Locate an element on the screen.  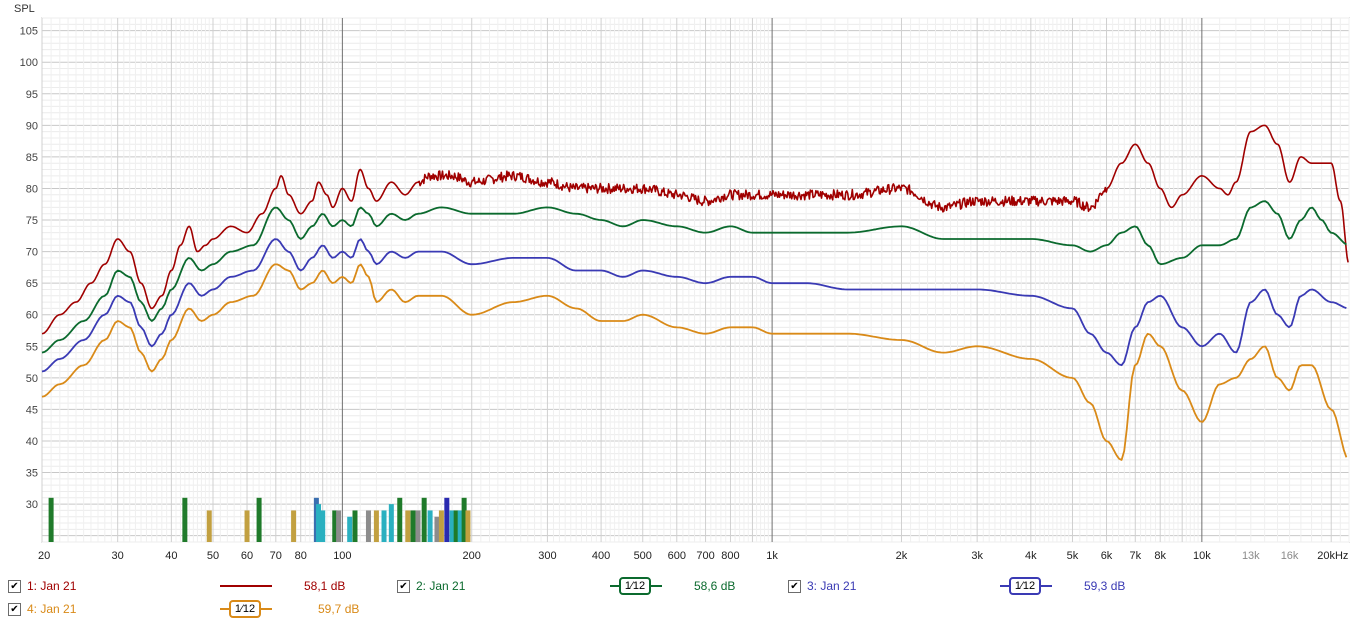
x-tick-label: 2k is located at coordinates (902, 556).